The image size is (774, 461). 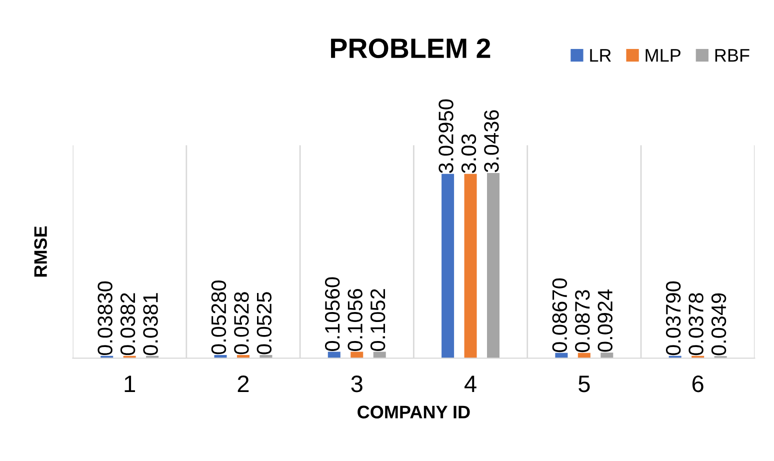 What do you see at coordinates (732, 55) in the screenshot?
I see `legend-label: RBF` at bounding box center [732, 55].